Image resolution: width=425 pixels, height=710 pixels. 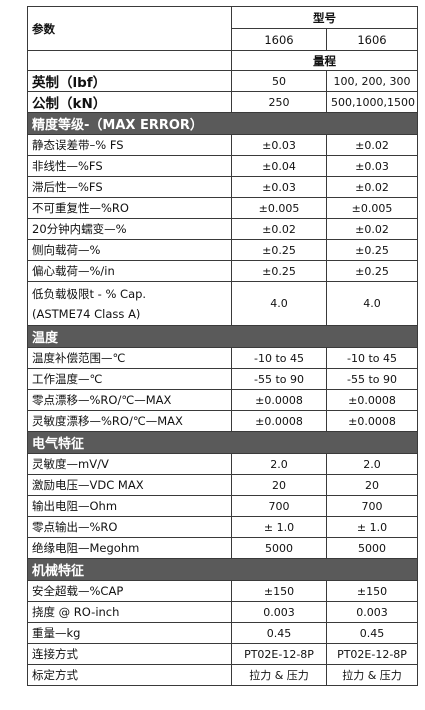 I want to click on spec-value-a: -55 to 90, so click(x=279, y=379).